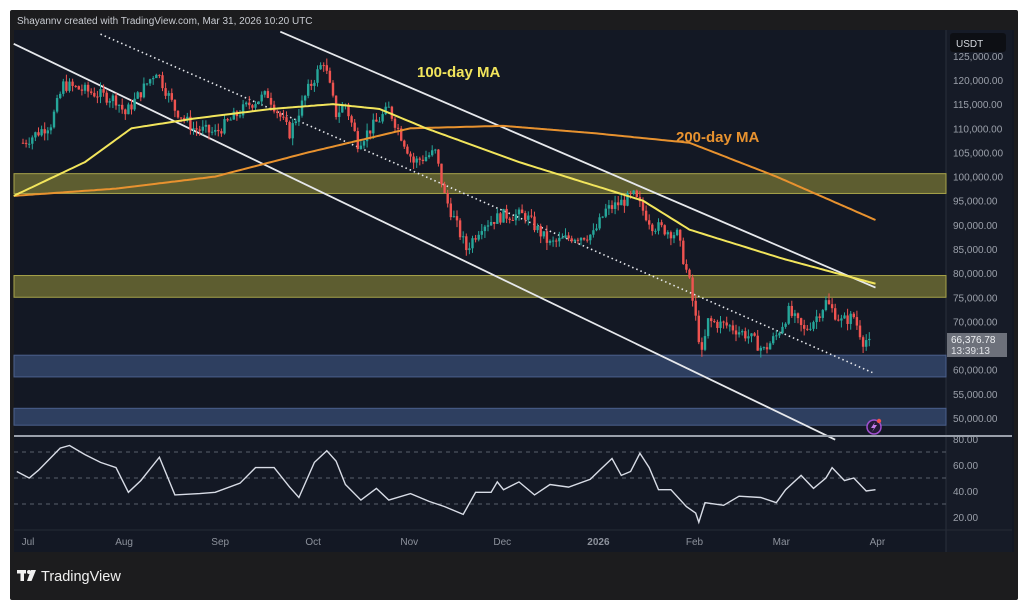 Image resolution: width=1024 pixels, height=608 pixels. What do you see at coordinates (444, 172) in the screenshot?
I see `ma200-line` at bounding box center [444, 172].